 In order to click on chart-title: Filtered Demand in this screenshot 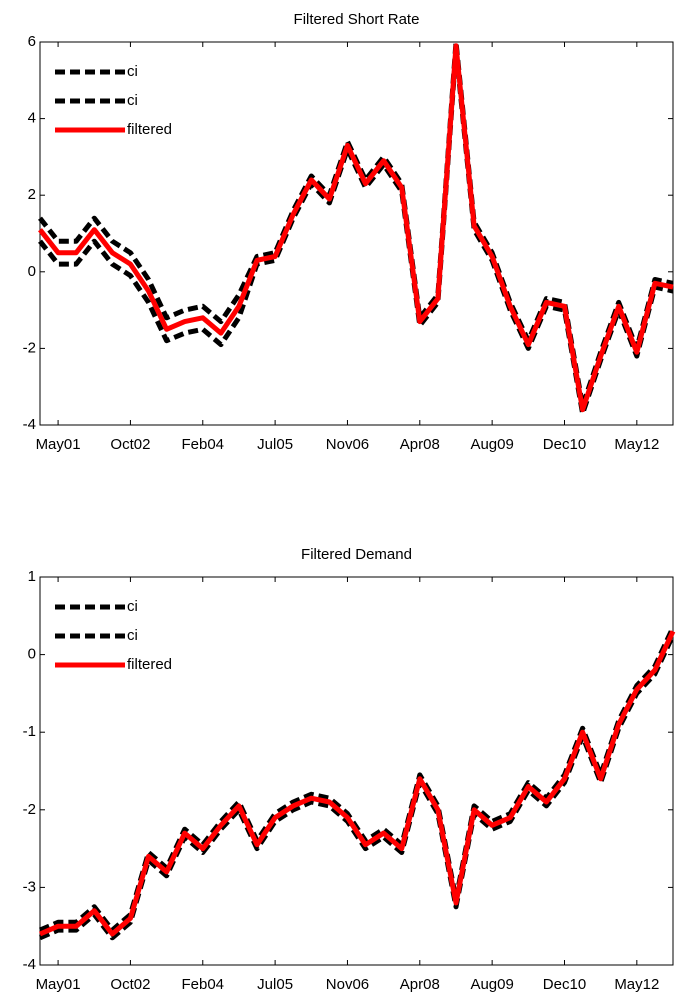, I will do `click(356, 554)`.